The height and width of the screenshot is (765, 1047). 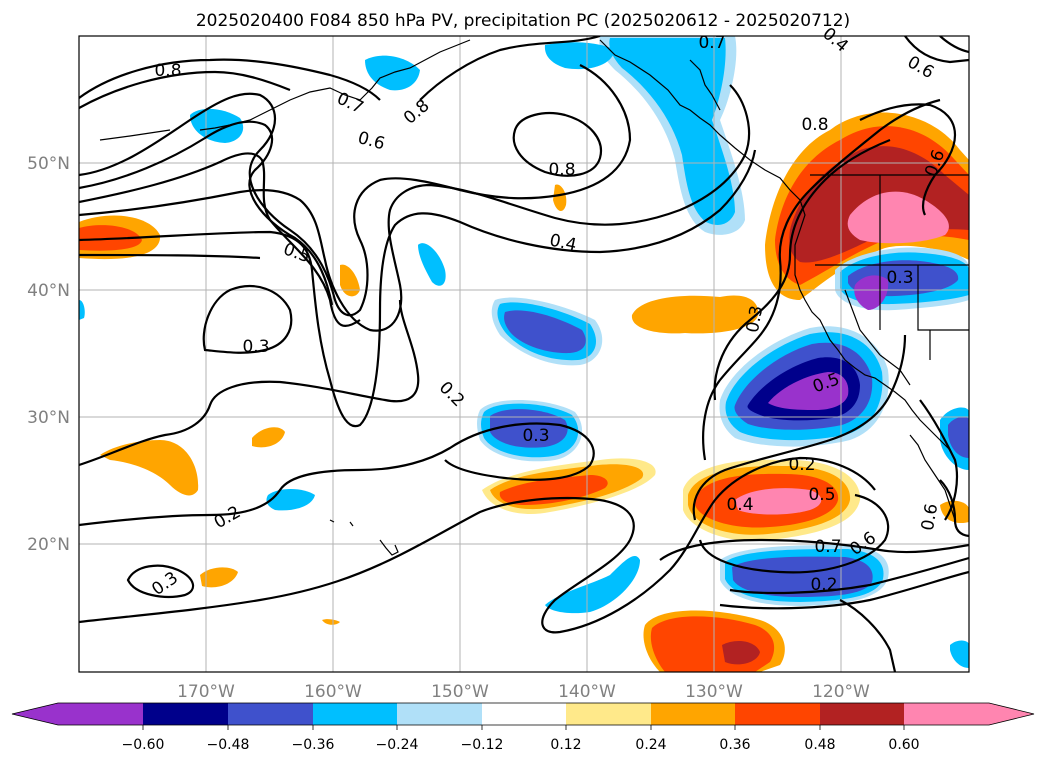 What do you see at coordinates (228, 745) in the screenshot?
I see `colorbar-tick-label: −0.48` at bounding box center [228, 745].